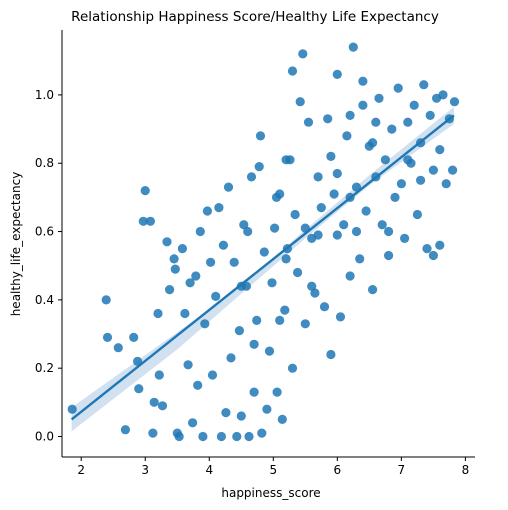 Image resolution: width=508 pixels, height=510 pixels. I want to click on x-tick-label: 2, so click(81, 470).